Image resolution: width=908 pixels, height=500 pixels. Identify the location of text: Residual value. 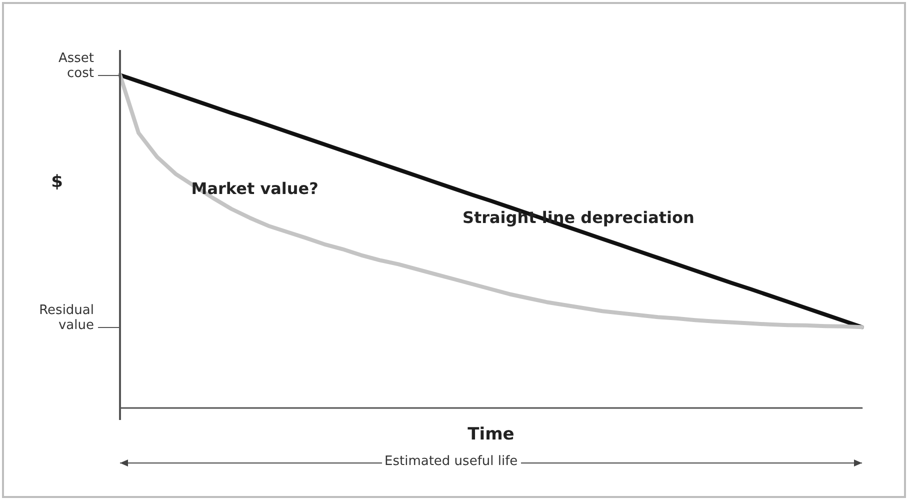
(66, 318).